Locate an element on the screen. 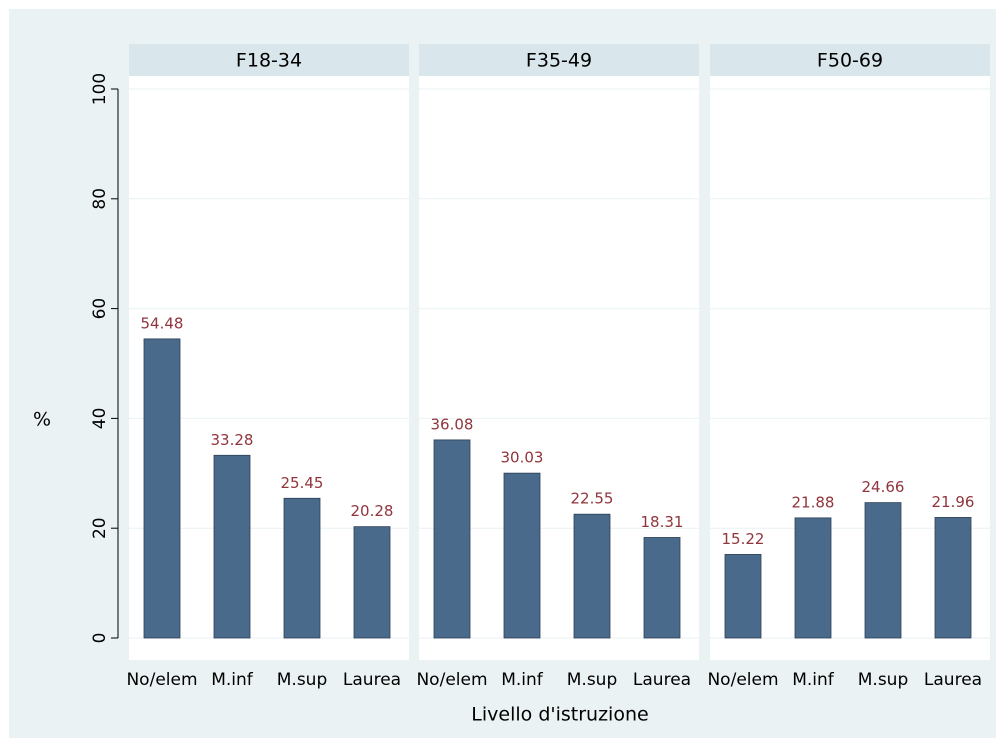 The width and height of the screenshot is (1005, 751). y-tick-label: 60 is located at coordinates (100, 309).